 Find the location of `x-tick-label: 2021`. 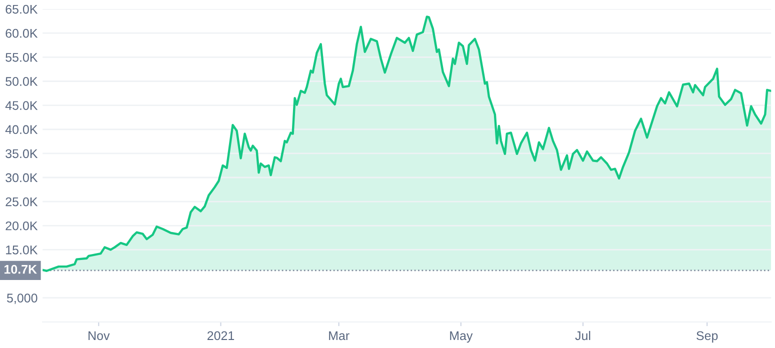

x-tick-label: 2021 is located at coordinates (220, 335).